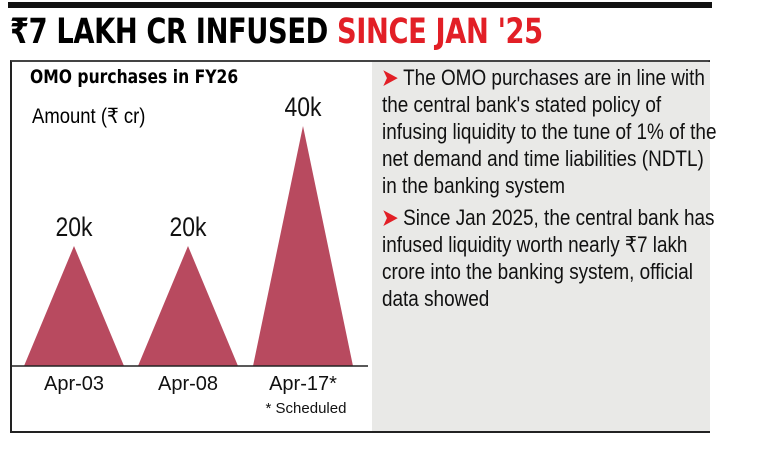 This screenshot has height=451, width=768. What do you see at coordinates (89, 116) in the screenshot?
I see `y-axis-label: Amount (₹ cr)` at bounding box center [89, 116].